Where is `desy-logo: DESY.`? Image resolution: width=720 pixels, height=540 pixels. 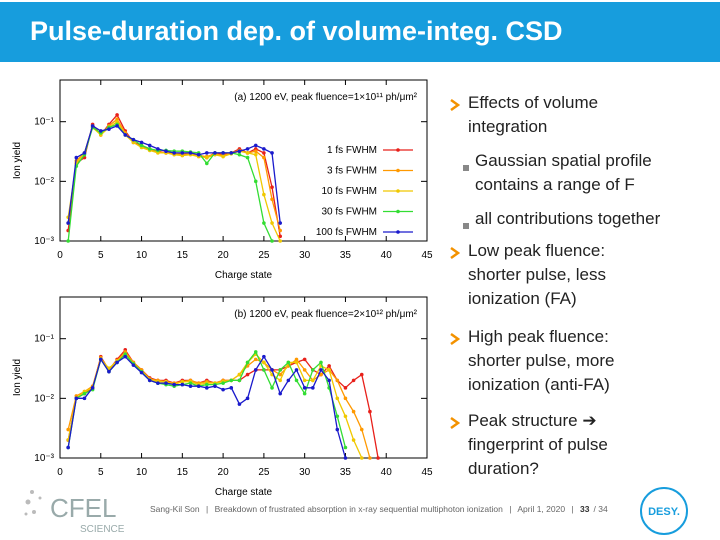
desy-logo: DESY. is located at coordinates (664, 511).